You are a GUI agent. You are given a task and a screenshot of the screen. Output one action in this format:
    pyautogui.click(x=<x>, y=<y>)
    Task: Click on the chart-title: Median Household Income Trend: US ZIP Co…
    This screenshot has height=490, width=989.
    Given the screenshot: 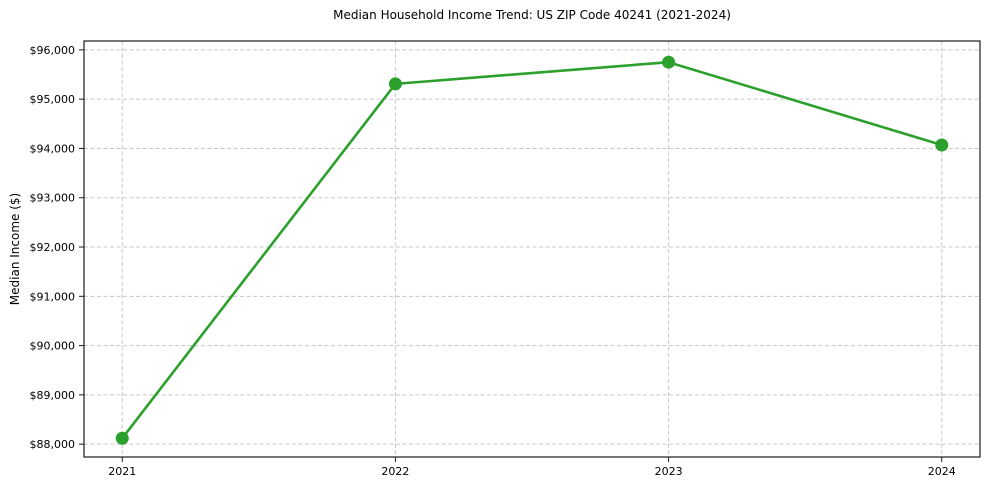 What is the action you would take?
    pyautogui.click(x=532, y=15)
    